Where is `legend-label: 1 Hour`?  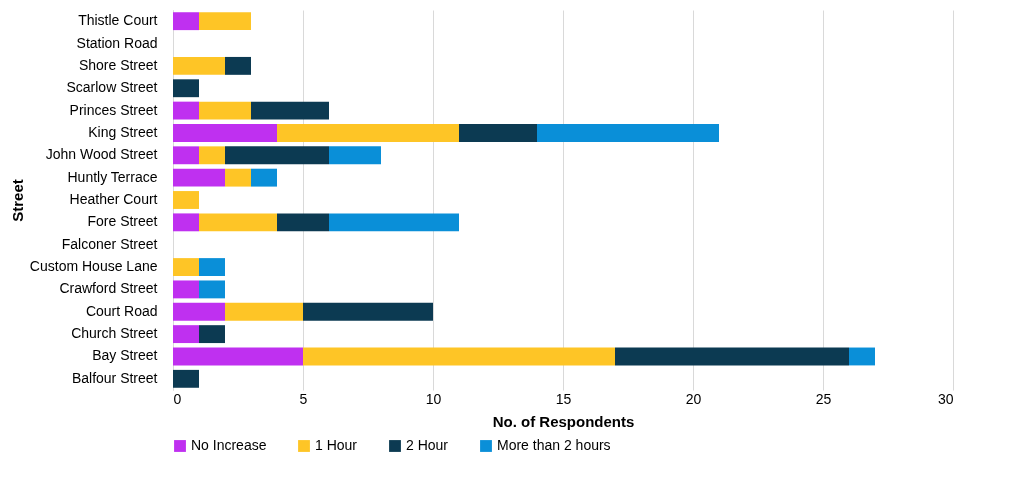 legend-label: 1 Hour is located at coordinates (336, 445).